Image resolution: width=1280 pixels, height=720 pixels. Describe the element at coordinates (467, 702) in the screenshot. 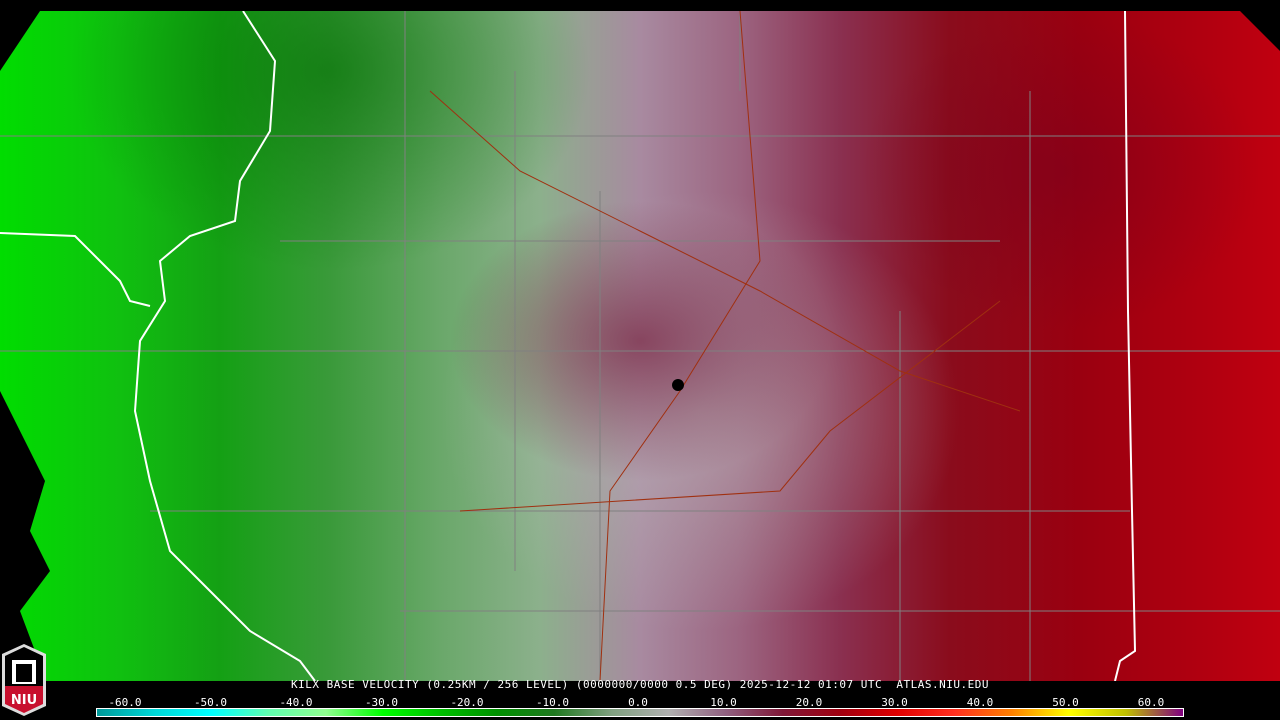

I see `colorbar-tick-label: -20.0` at that location.